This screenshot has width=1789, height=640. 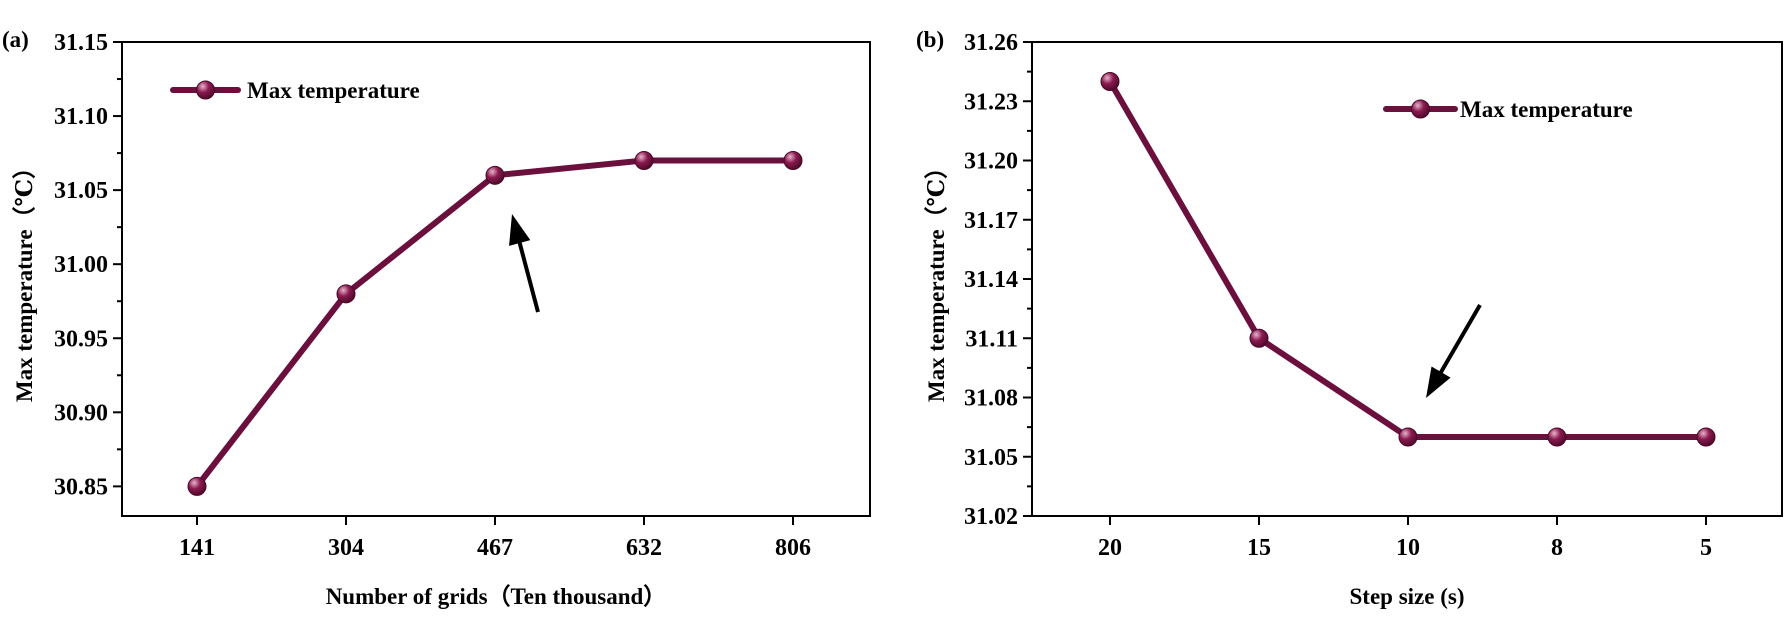 I want to click on panel-label: (a), so click(x=15, y=39).